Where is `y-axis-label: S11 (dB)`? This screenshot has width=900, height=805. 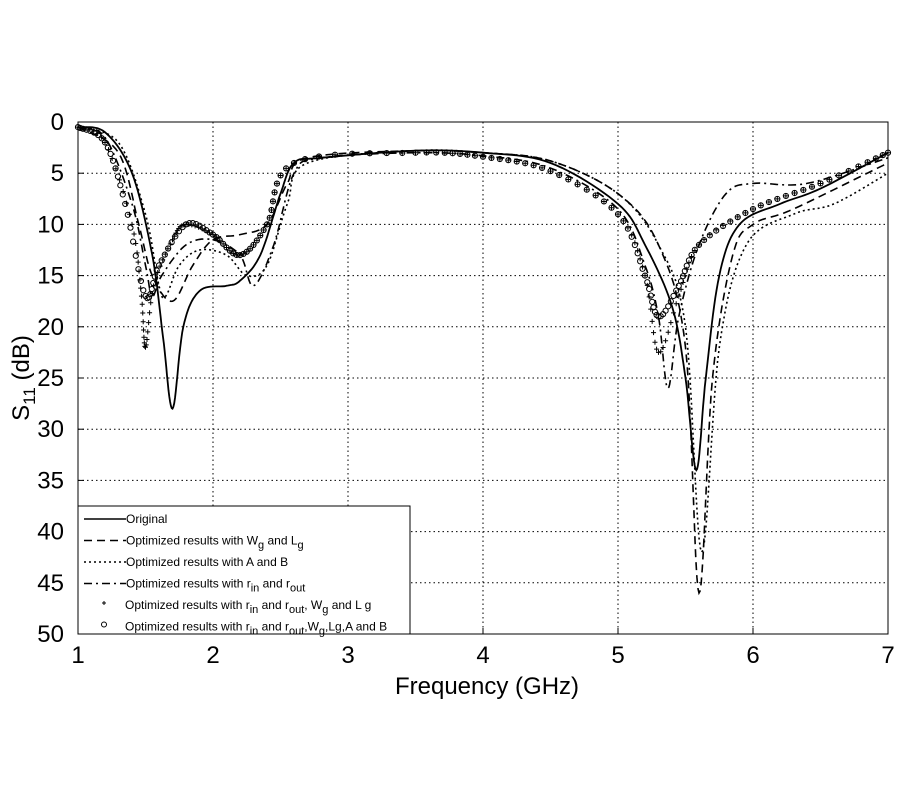
y-axis-label: S11 (dB) is located at coordinates (23, 378).